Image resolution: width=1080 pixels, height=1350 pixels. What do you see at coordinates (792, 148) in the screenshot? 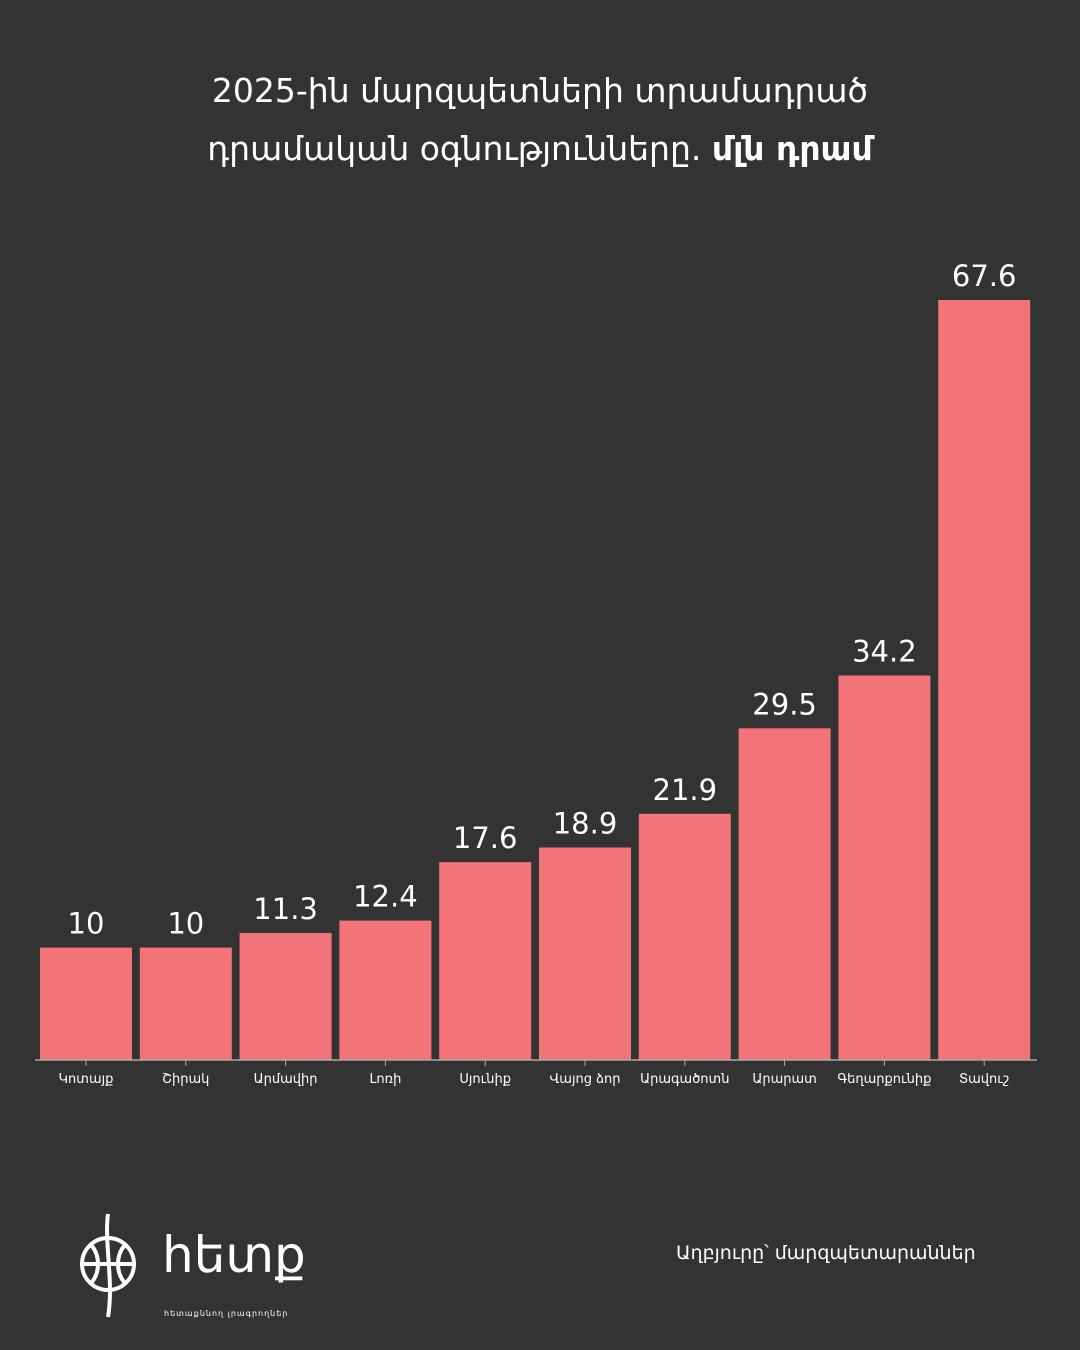
I see `title-unit: մլն դրամ` at bounding box center [792, 148].